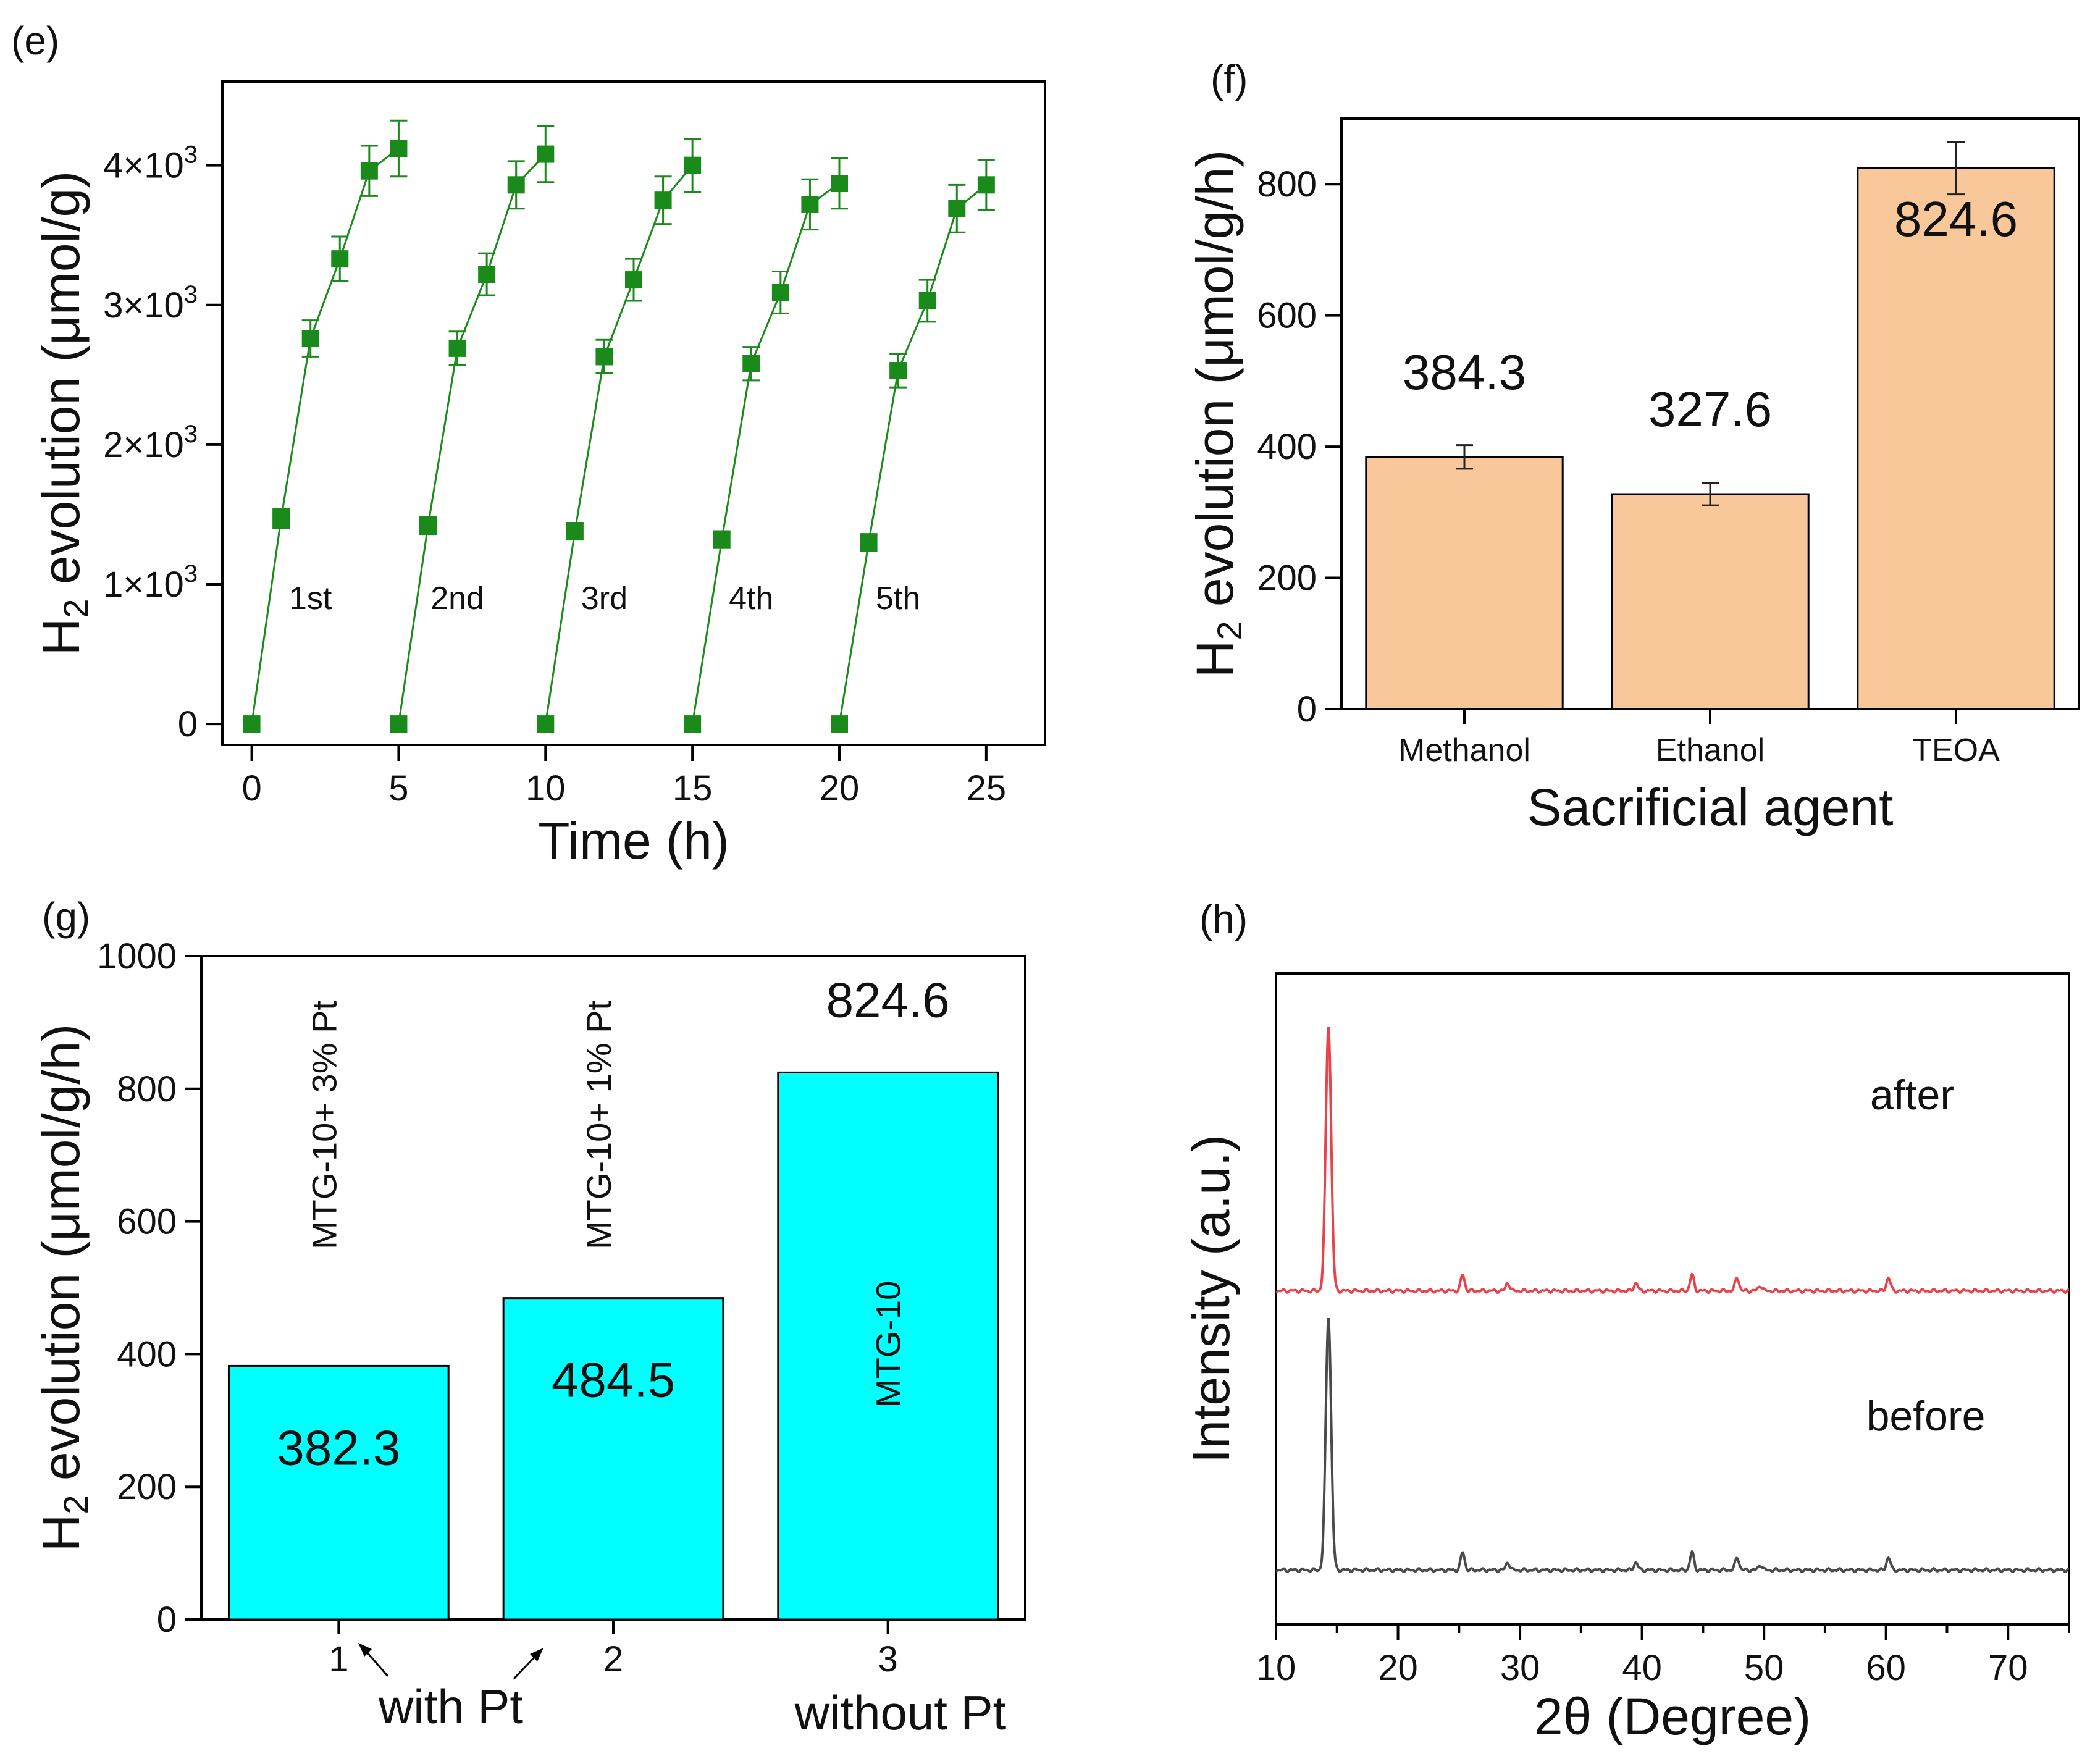 This screenshot has height=1764, width=2090. I want to click on g-ytick-label: 0, so click(167, 1620).